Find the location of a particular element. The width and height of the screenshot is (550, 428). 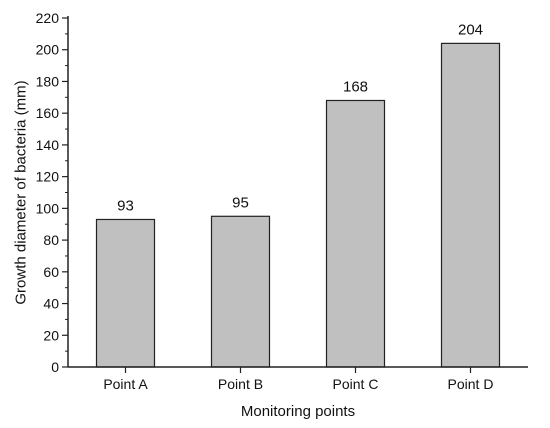

bar-point-a is located at coordinates (125, 293).